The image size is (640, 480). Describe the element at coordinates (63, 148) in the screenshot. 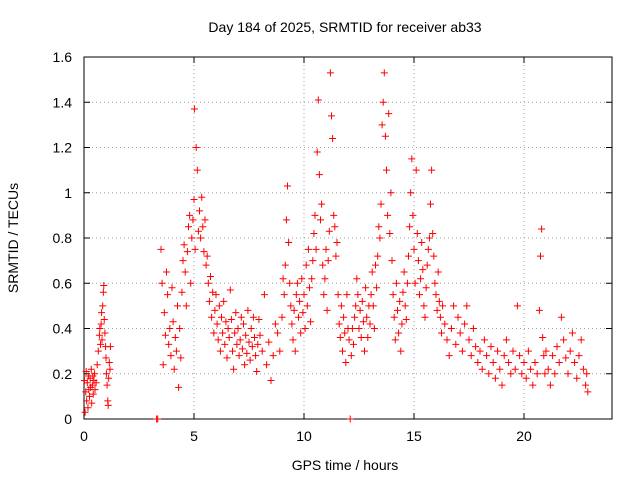

I see `y-tick-label: 1.2` at that location.